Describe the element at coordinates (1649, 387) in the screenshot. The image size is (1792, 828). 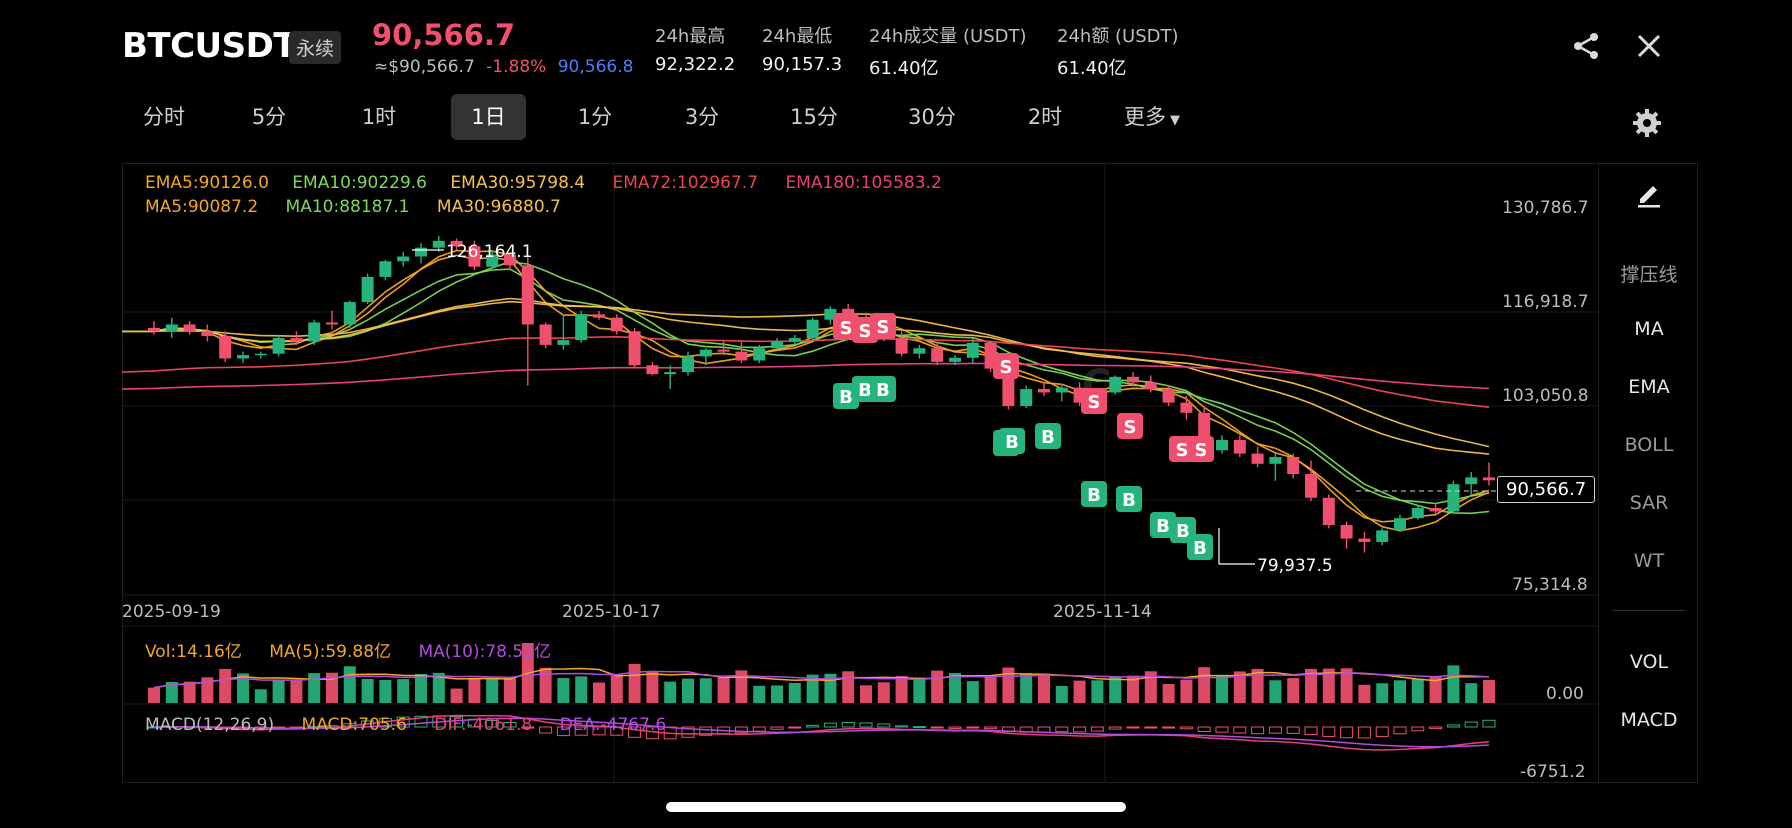
I see `side-item-ema: EMA` at that location.